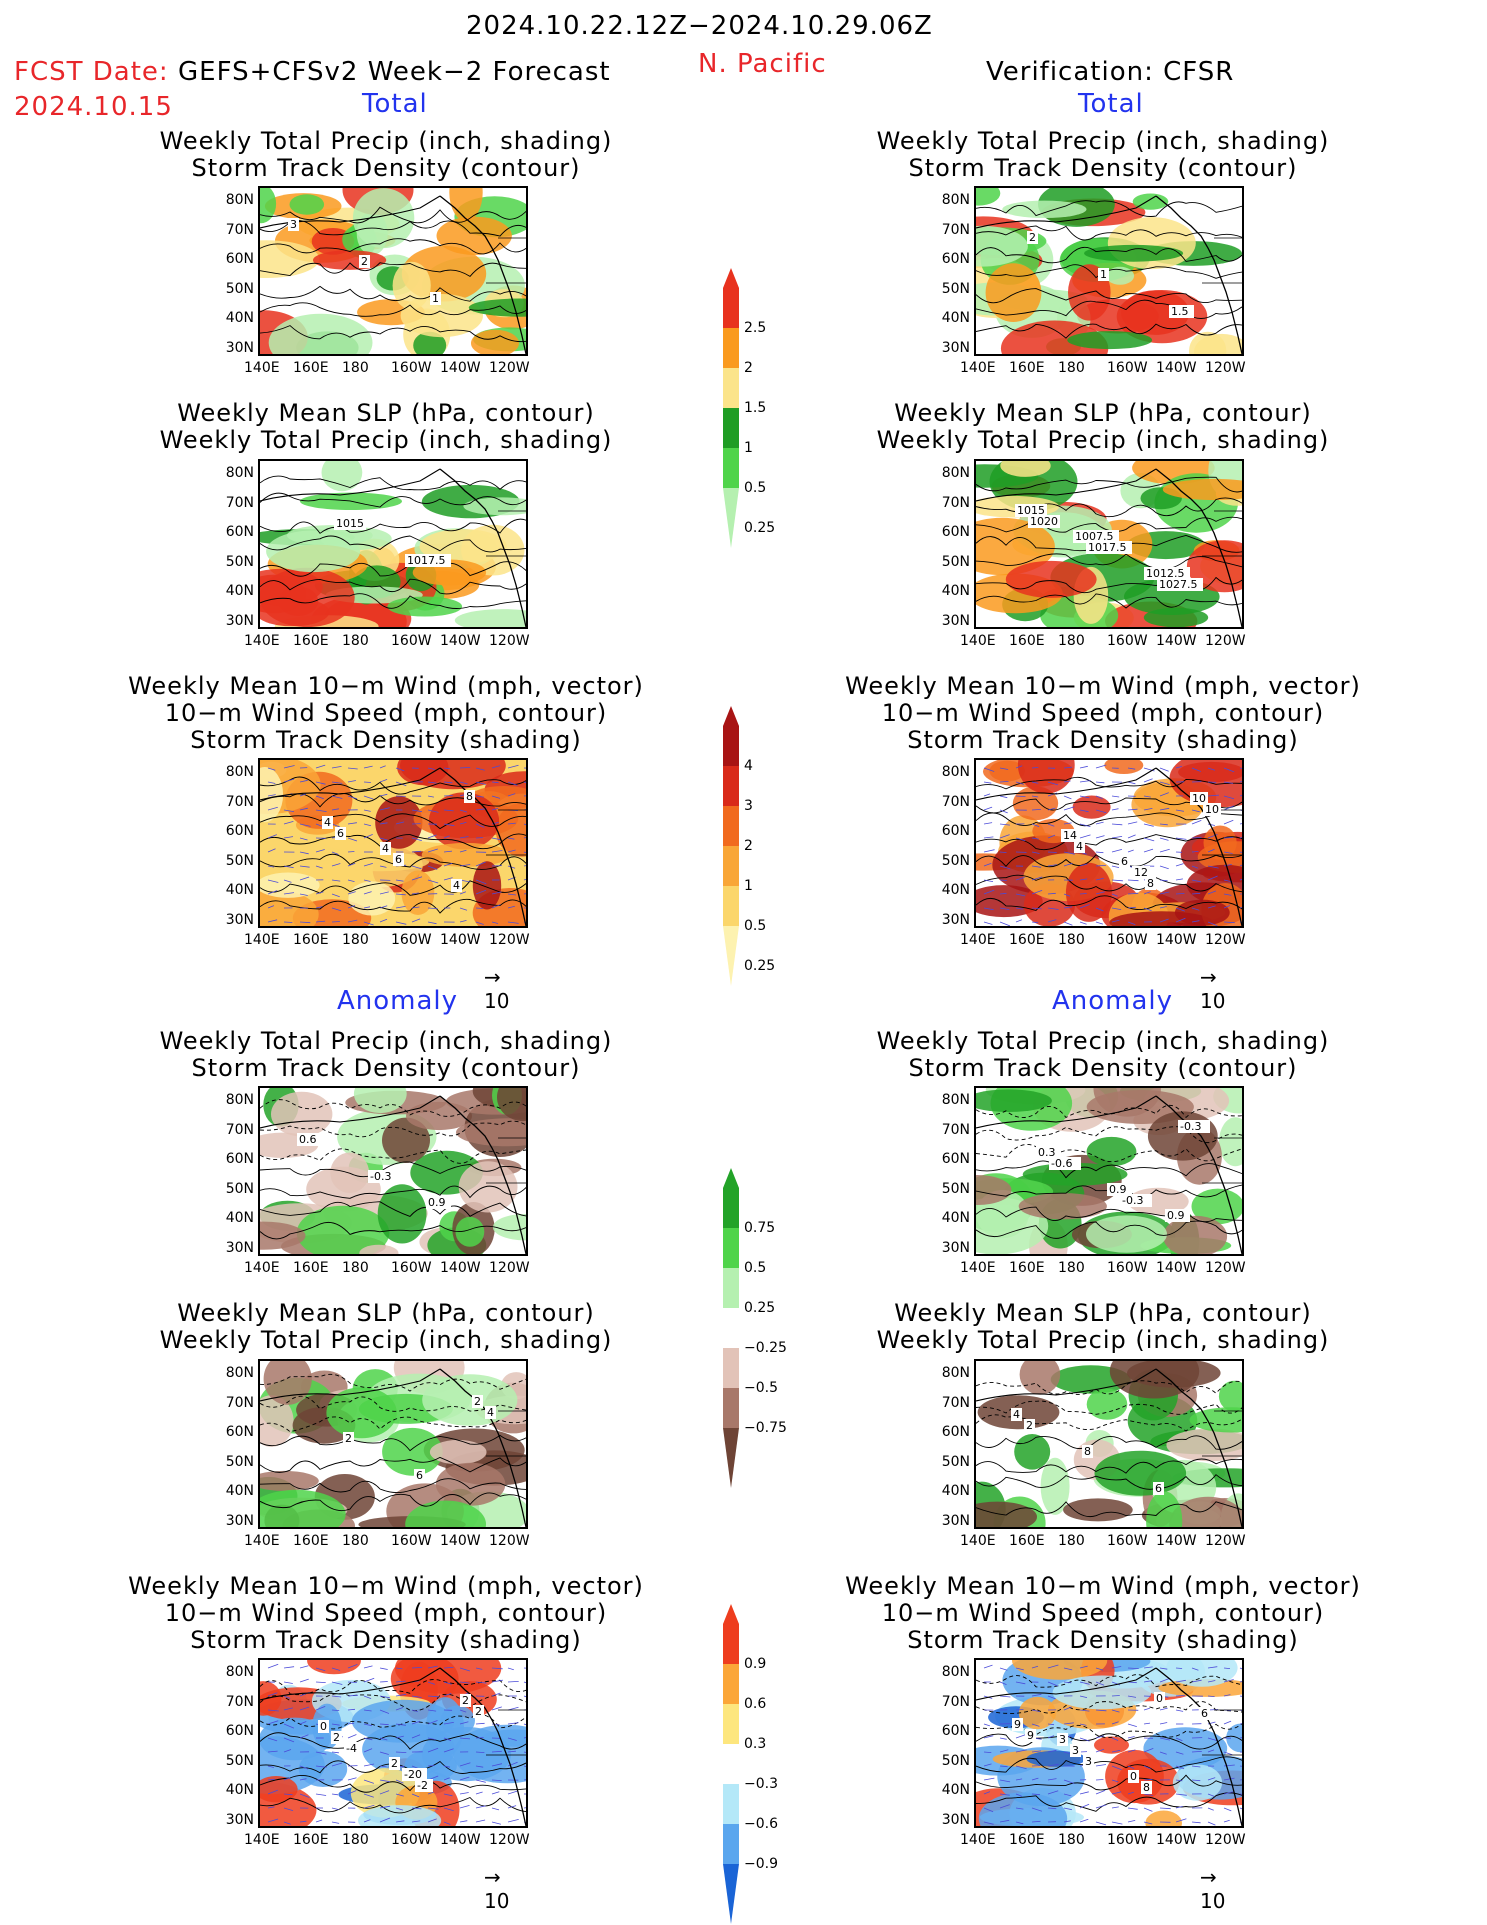 The image size is (1487, 1925). I want to click on map-fc-wind-anom: 0 2 2 2 -20 2 -4 -2, so click(393, 1743).